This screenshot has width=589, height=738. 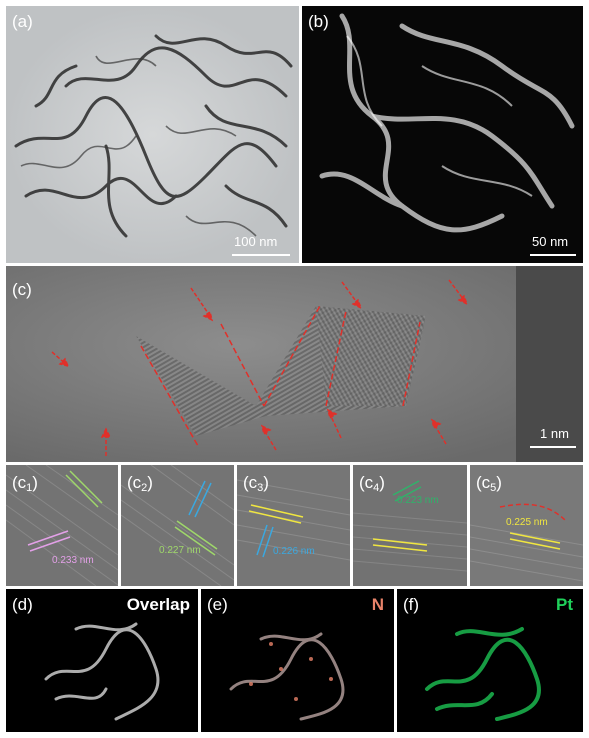 What do you see at coordinates (287, 676) in the screenshot?
I see `panel-e-network` at bounding box center [287, 676].